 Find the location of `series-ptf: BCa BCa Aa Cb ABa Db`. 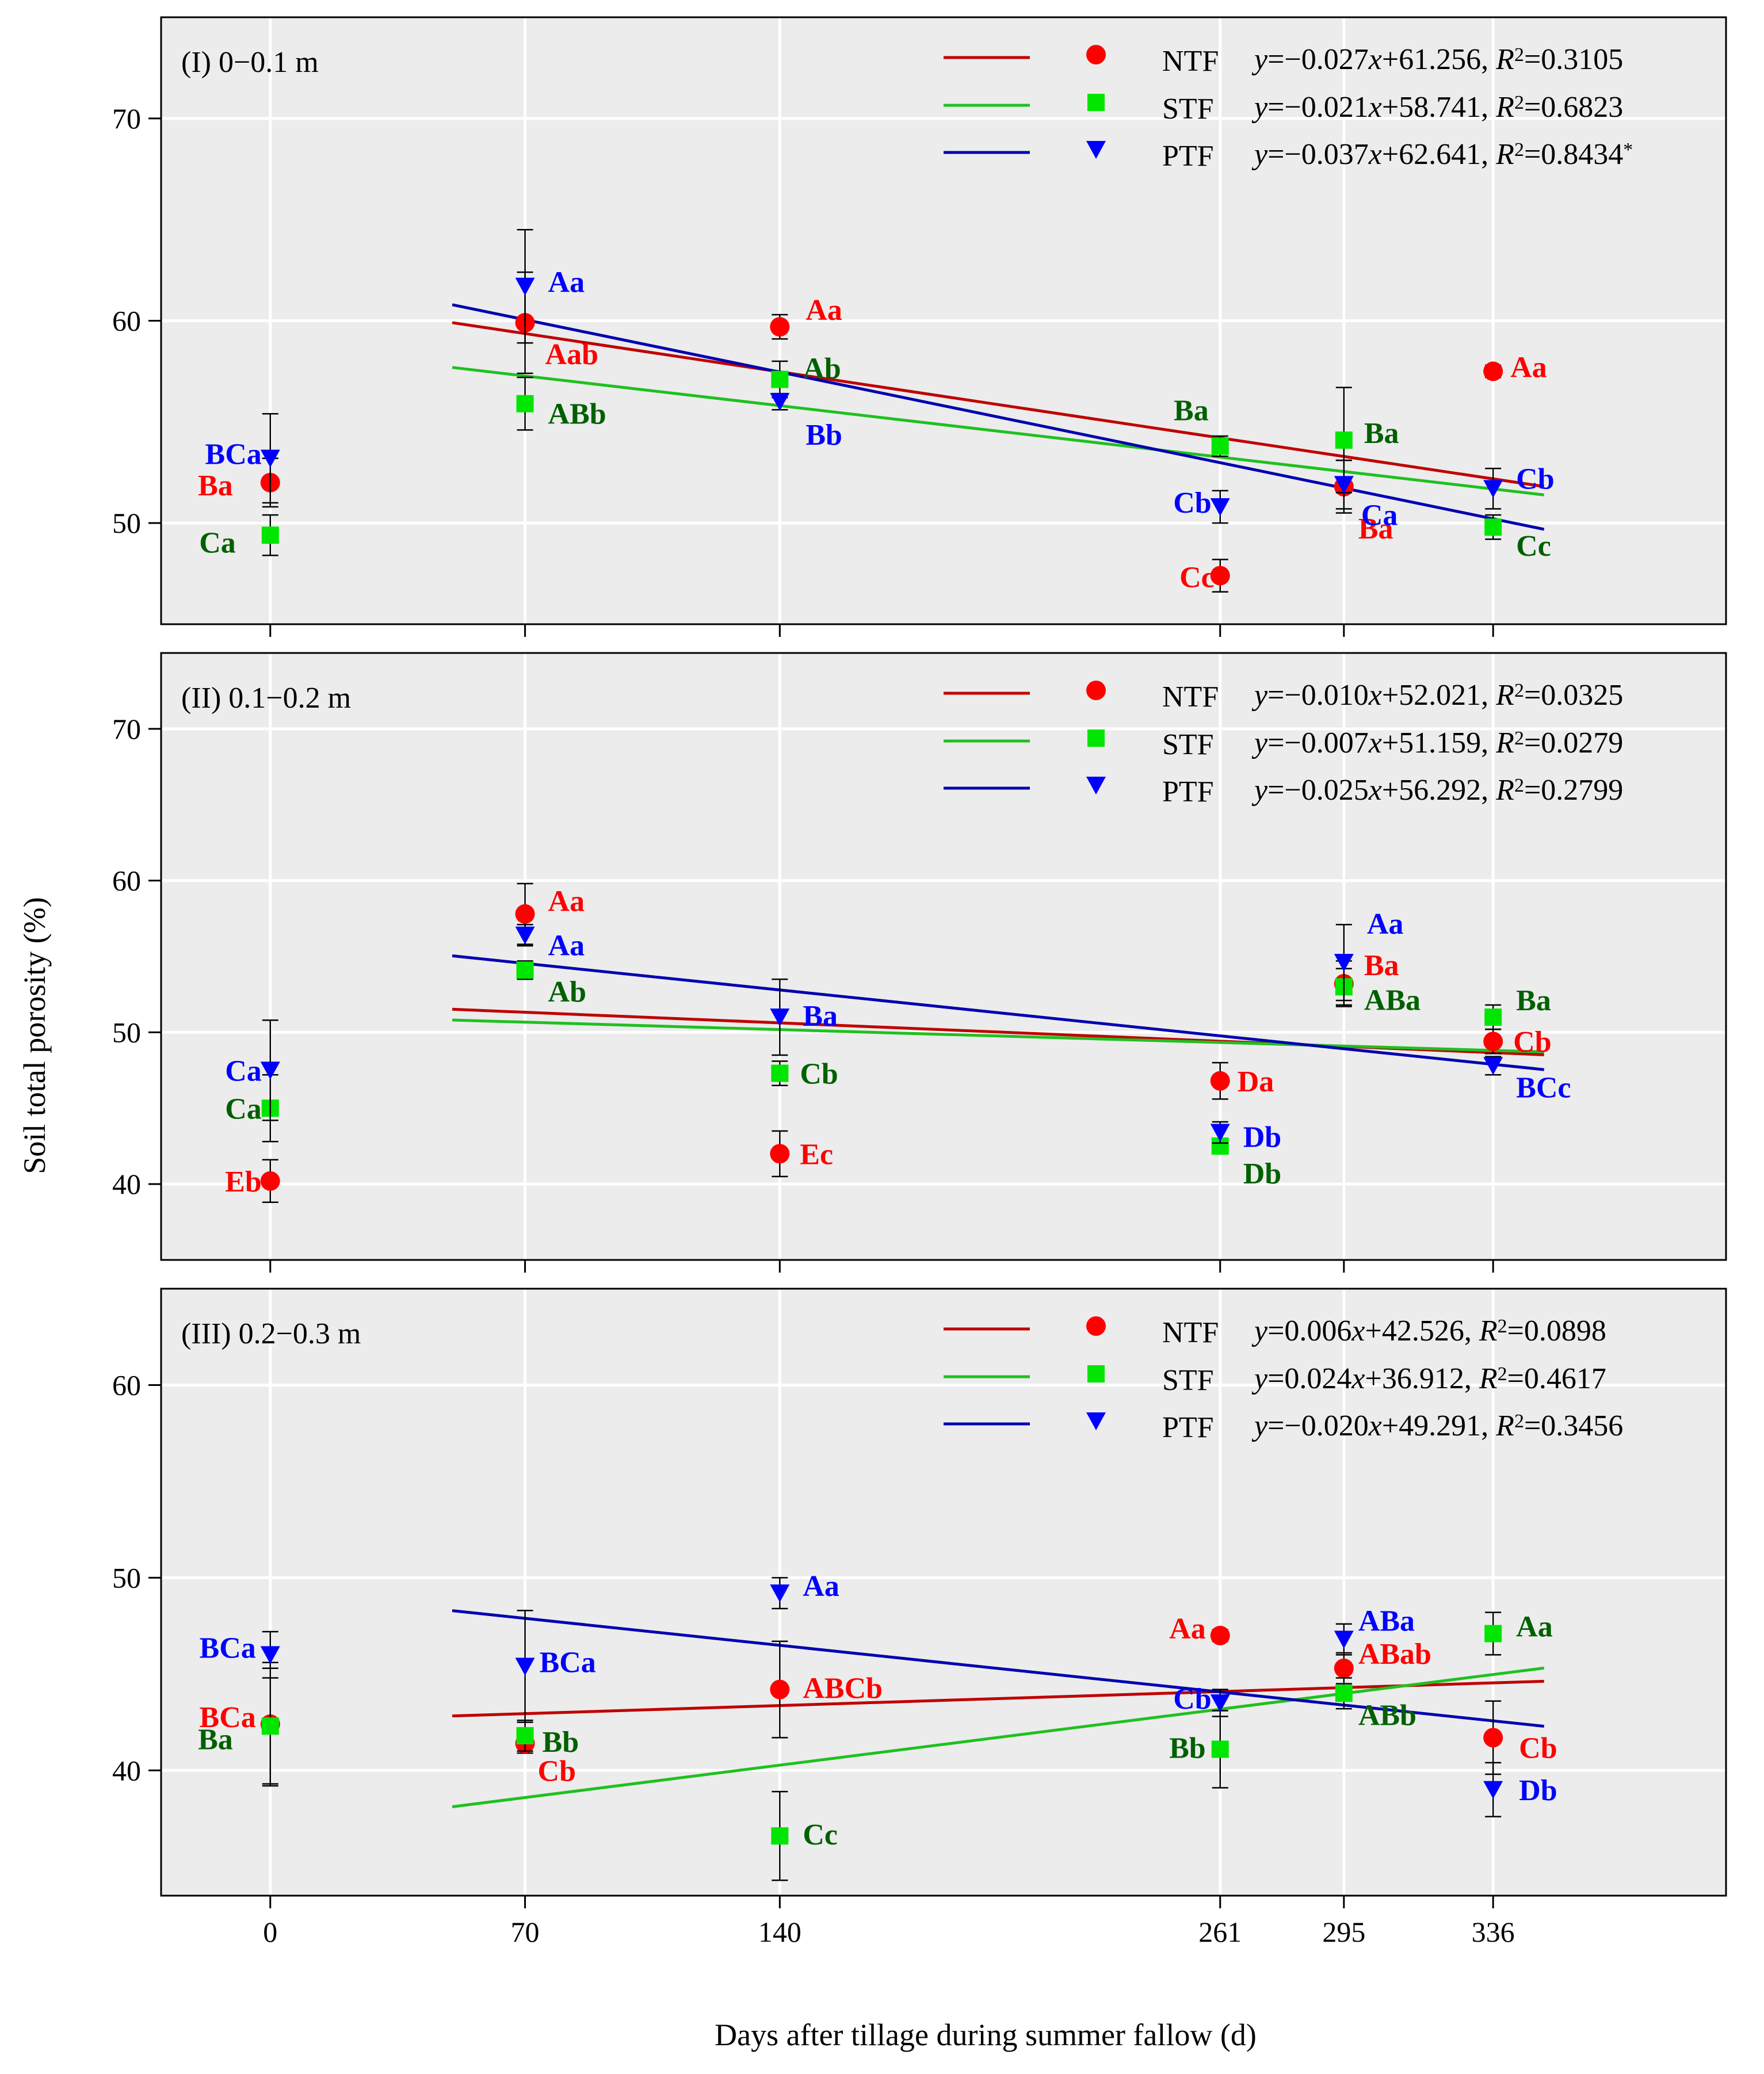

series-ptf: BCa BCa Aa Cb ABa Db is located at coordinates (878, 1693).